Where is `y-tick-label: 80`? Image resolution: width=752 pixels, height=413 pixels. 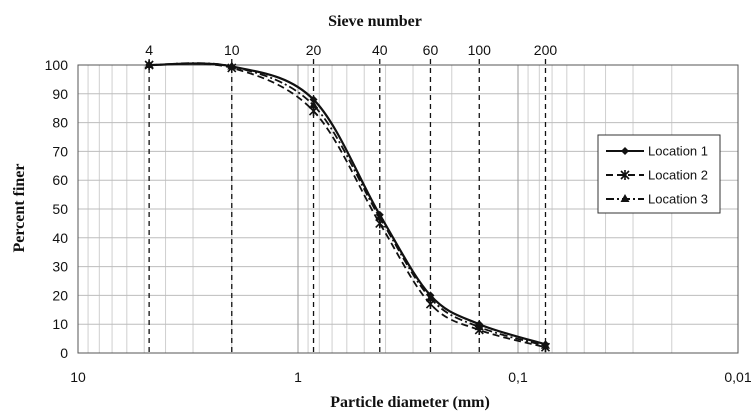 y-tick-label: 80 is located at coordinates (60, 123).